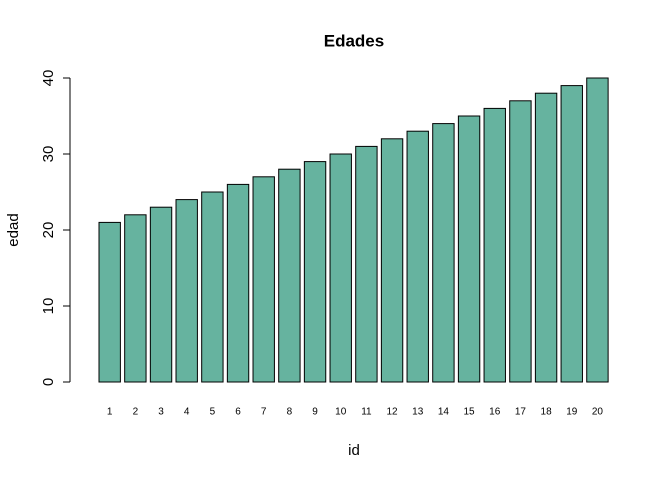 The height and width of the screenshot is (480, 672). What do you see at coordinates (161, 412) in the screenshot?
I see `x-tick-label: 3` at bounding box center [161, 412].